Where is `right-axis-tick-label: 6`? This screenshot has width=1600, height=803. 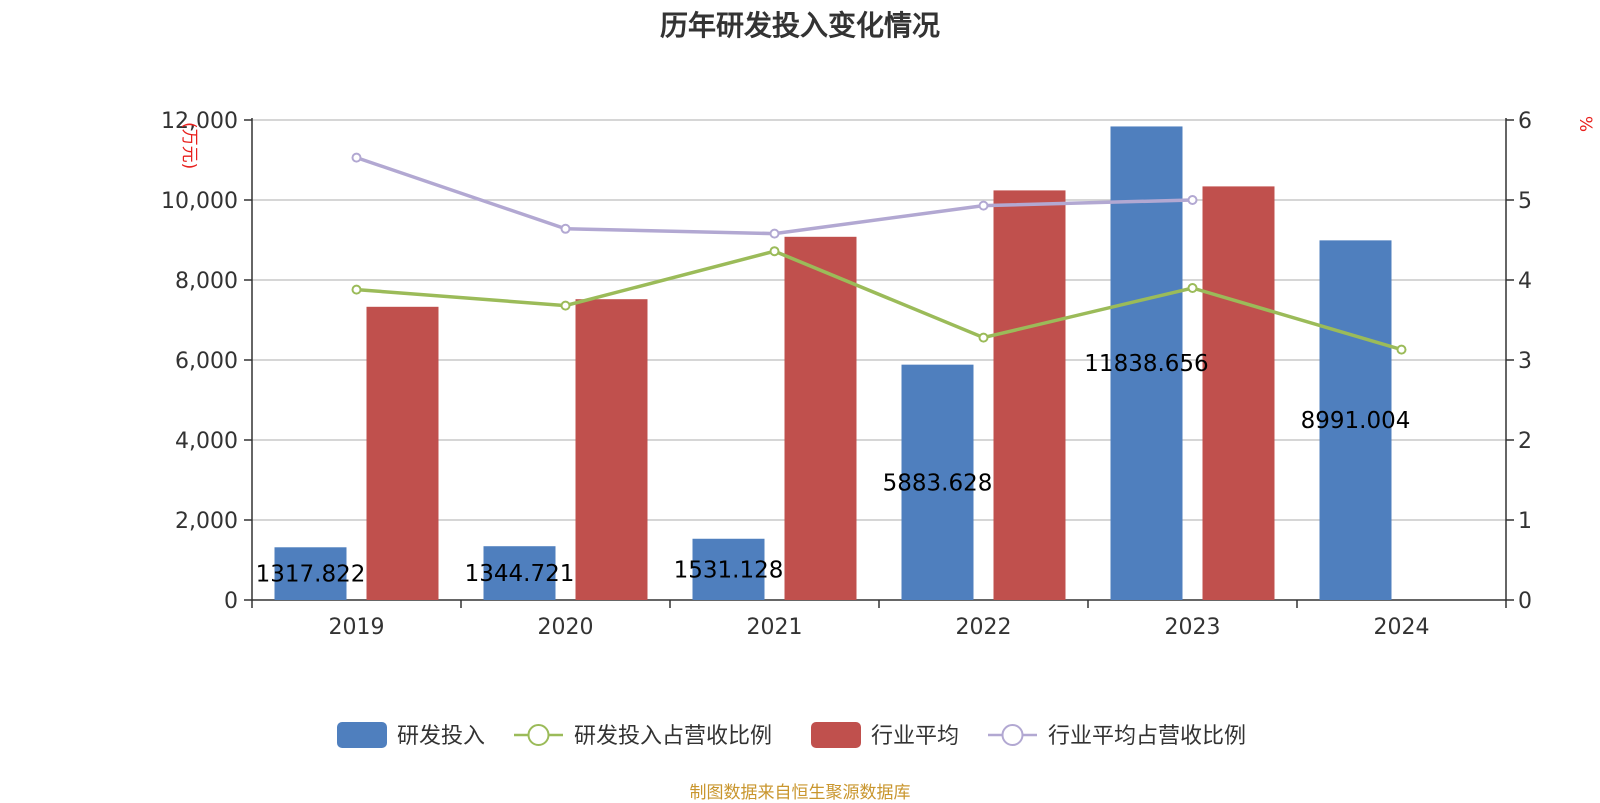 right-axis-tick-label: 6 is located at coordinates (1525, 121).